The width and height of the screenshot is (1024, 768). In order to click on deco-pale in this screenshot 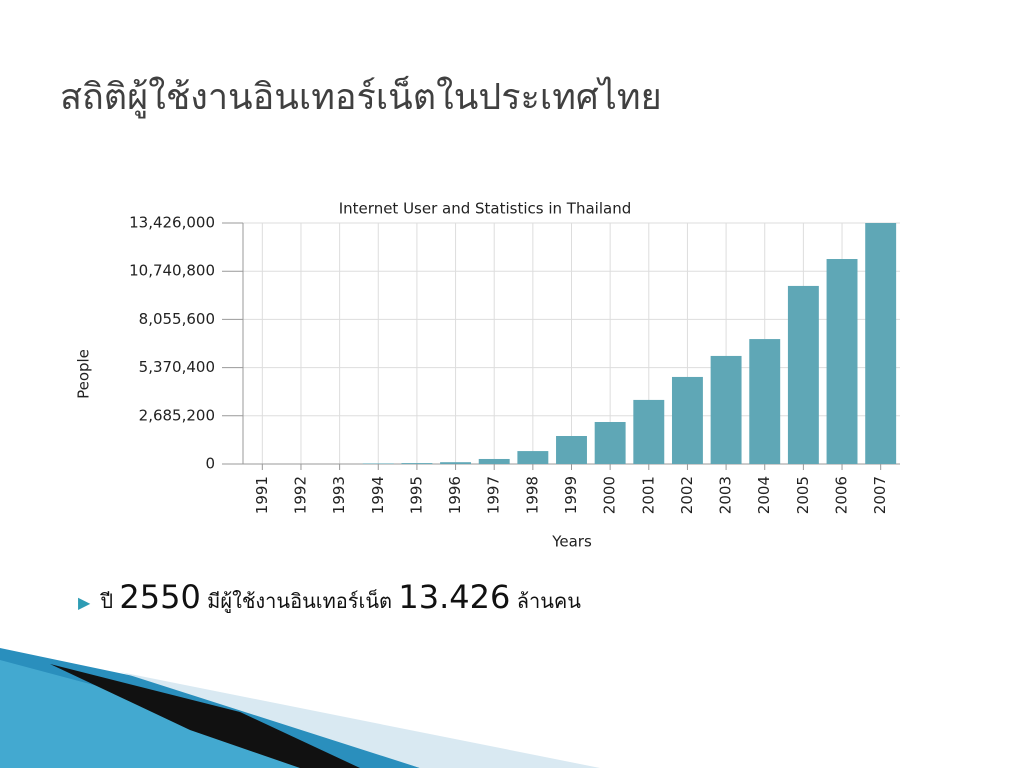, I will do `click(360, 720)`.